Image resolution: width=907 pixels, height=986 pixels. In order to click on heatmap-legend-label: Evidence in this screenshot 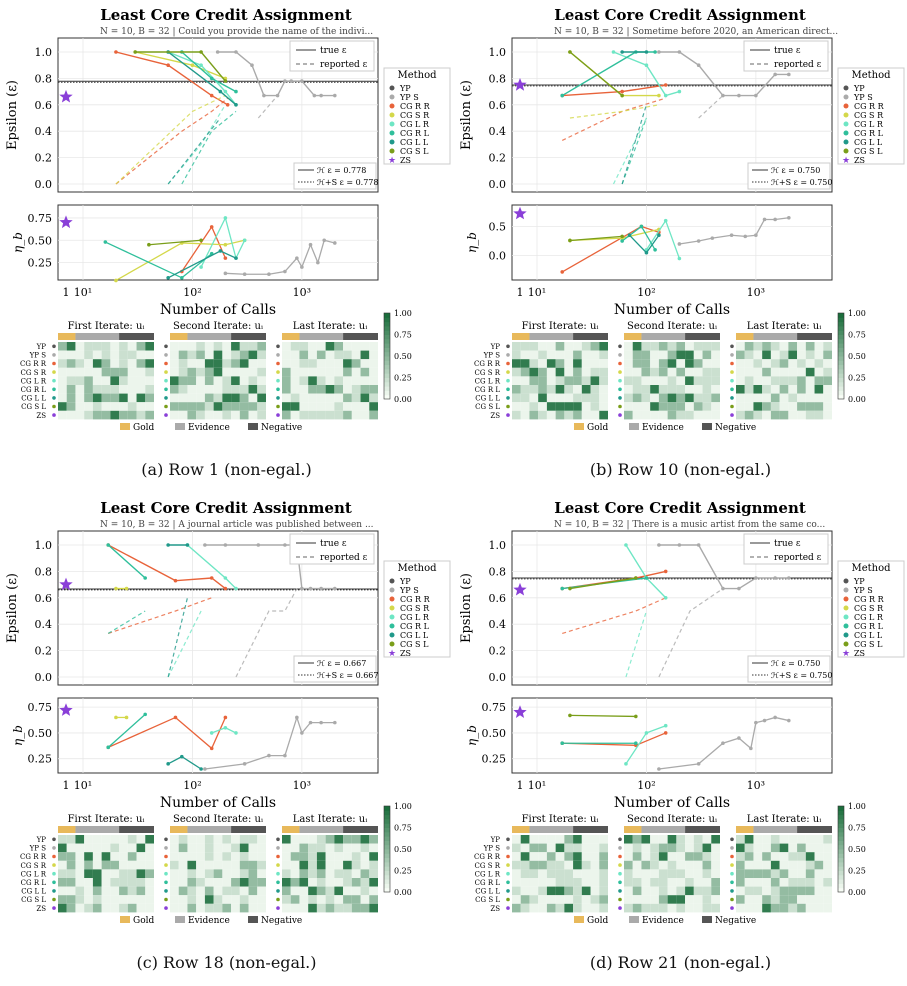, I will do `click(663, 921)`.